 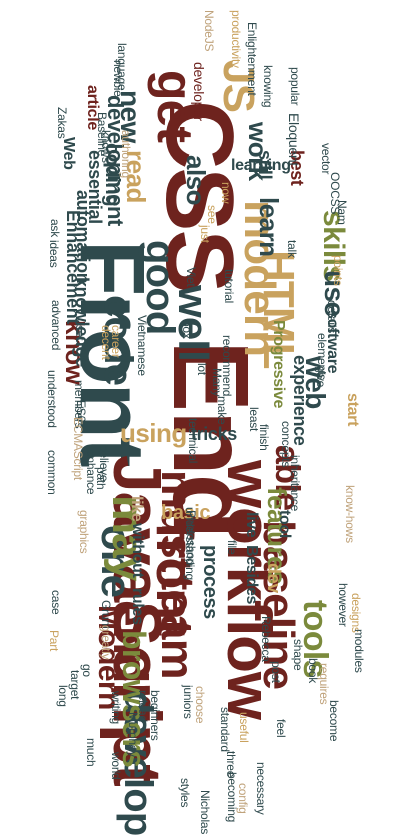 What do you see at coordinates (261, 788) in the screenshot?
I see `cloud-word: necessary` at bounding box center [261, 788].